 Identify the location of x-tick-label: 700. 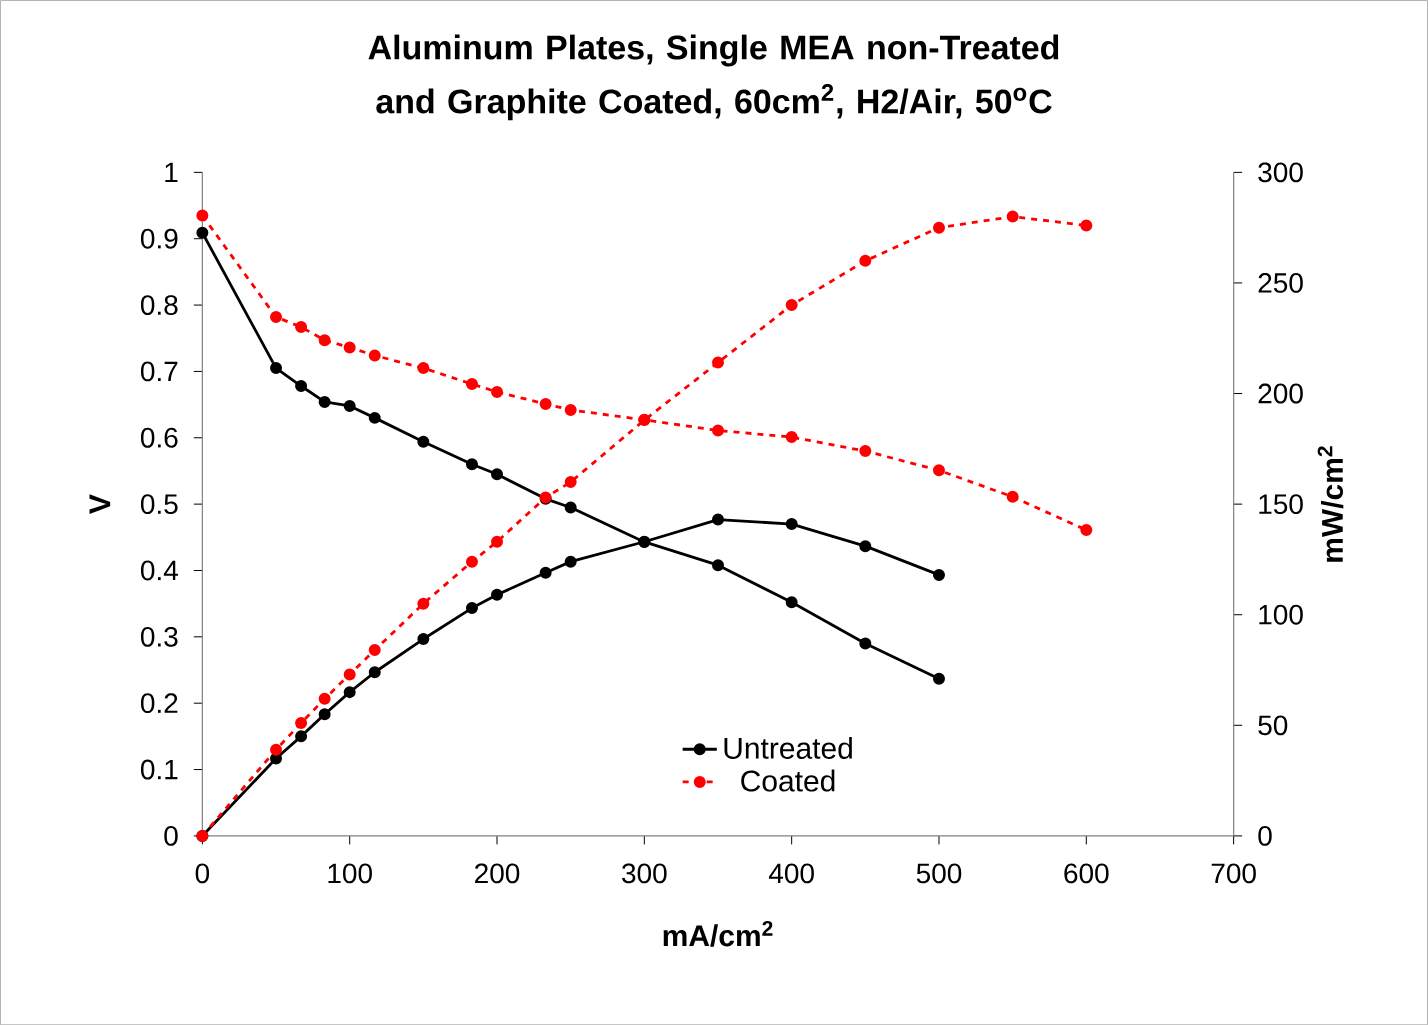
(1233, 873).